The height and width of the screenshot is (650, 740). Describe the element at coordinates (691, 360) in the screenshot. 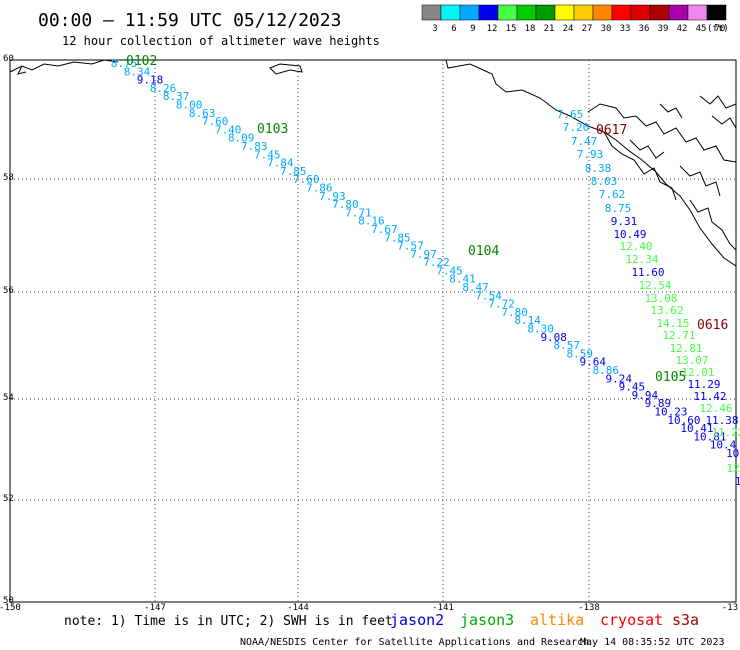

I see `wave-height-label: 13.07` at that location.